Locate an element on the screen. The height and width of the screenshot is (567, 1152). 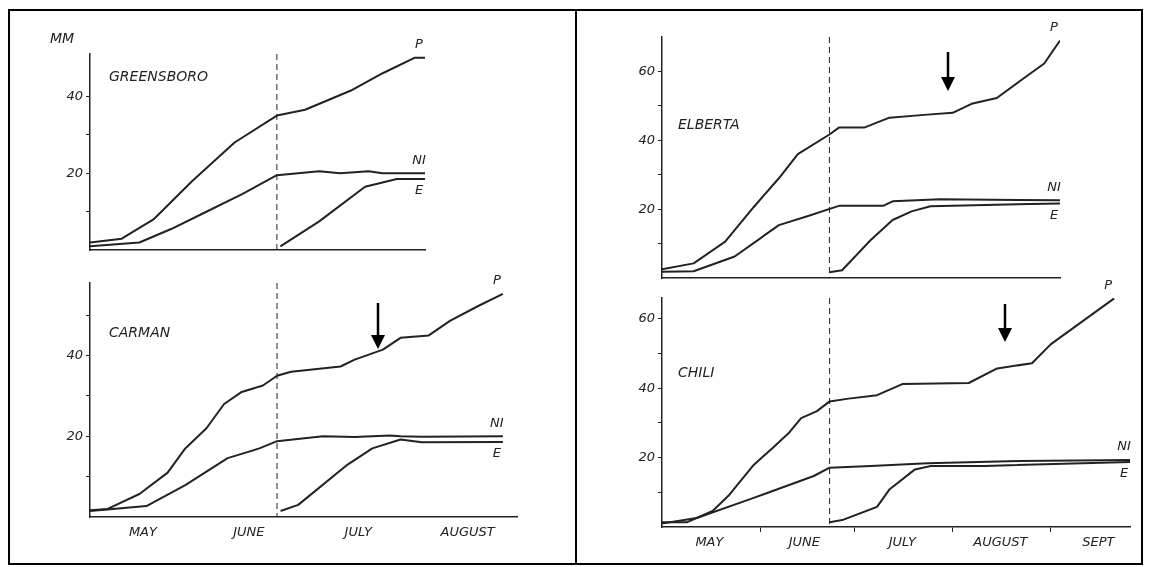
x-tick-label: SEPT is located at coordinates (1099, 542).